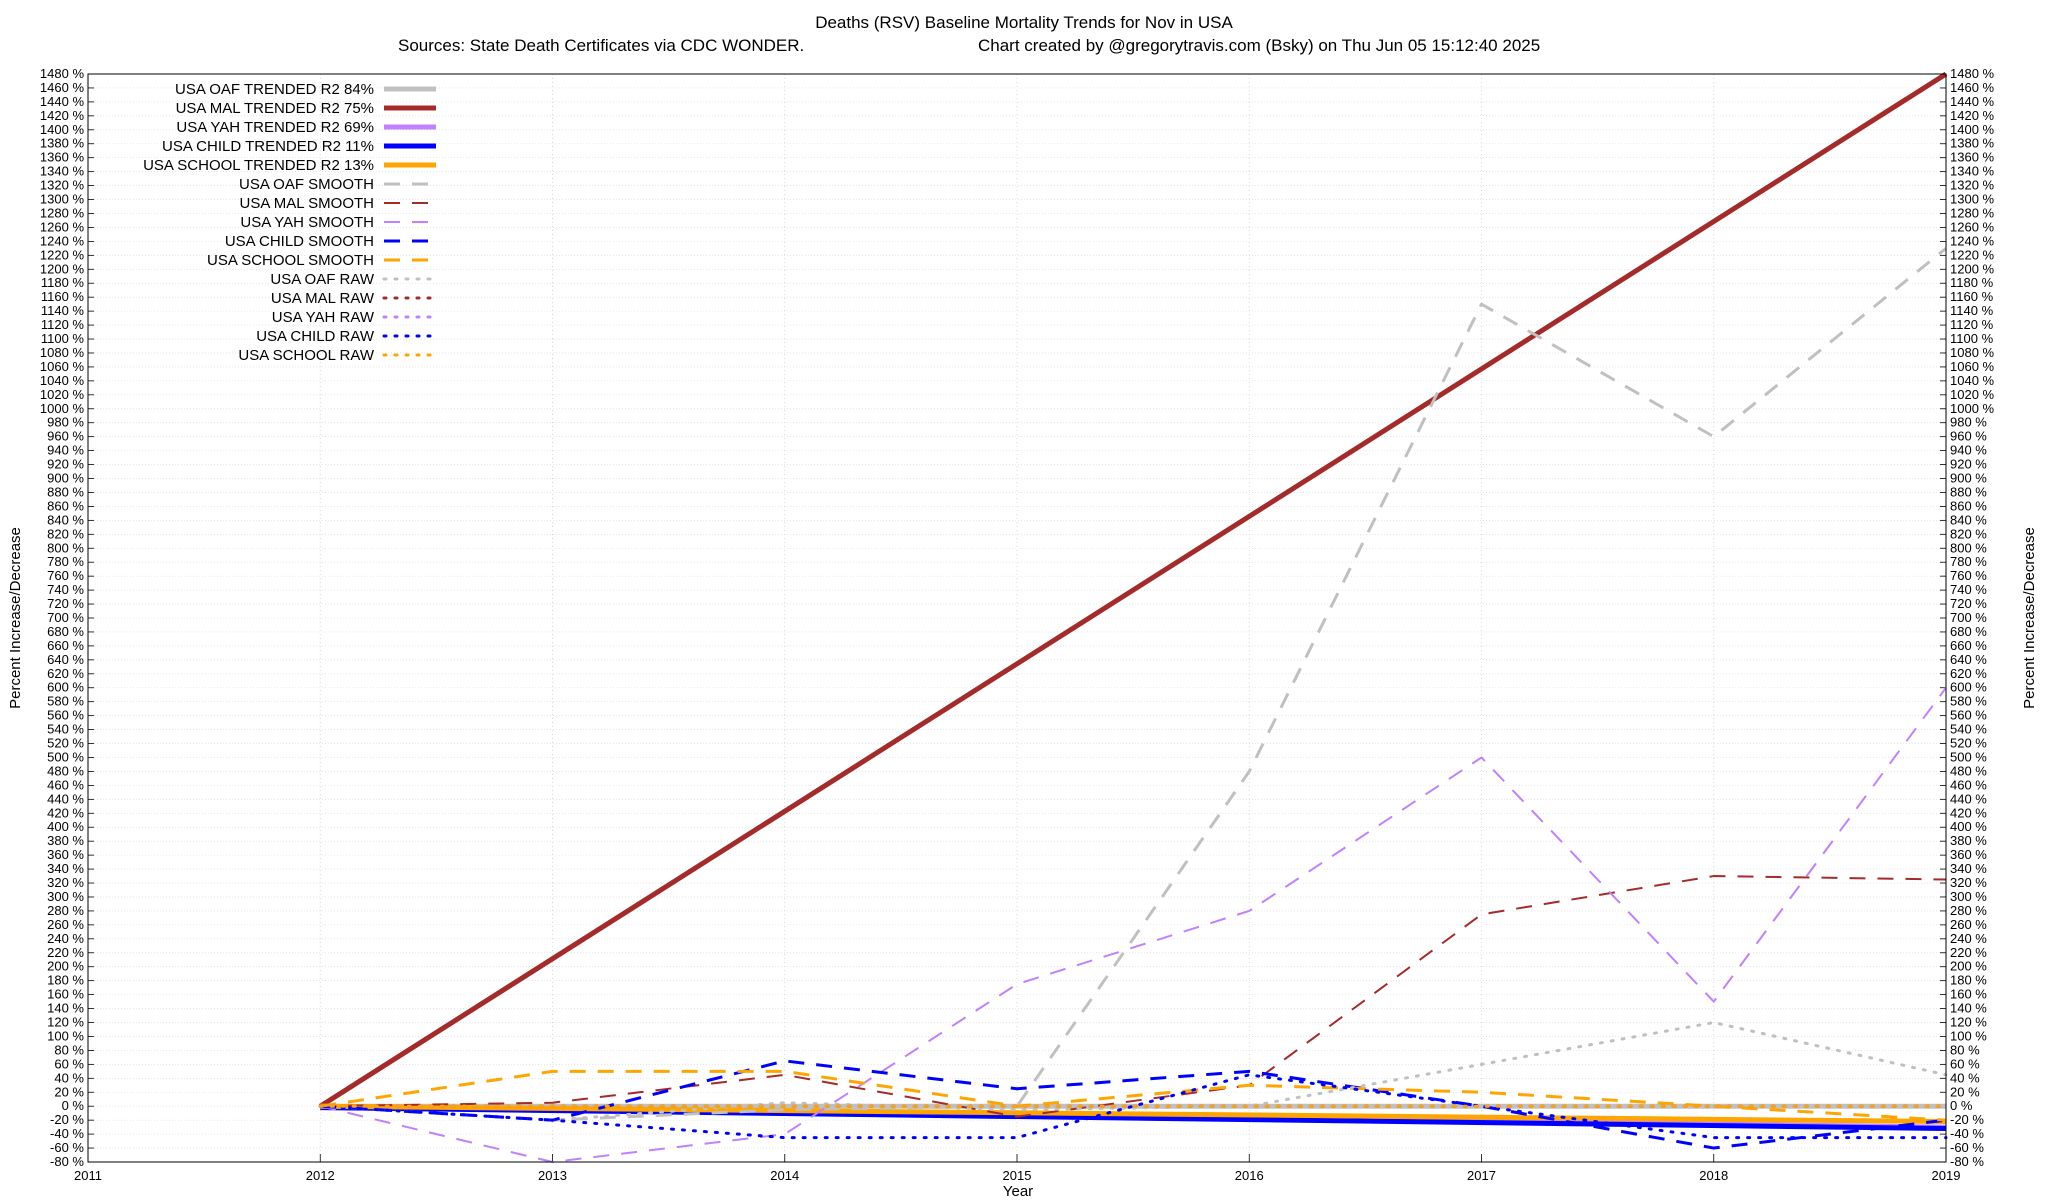 This screenshot has width=2048, height=1200. I want to click on y-tick-label-right: 320 %, so click(1968, 882).